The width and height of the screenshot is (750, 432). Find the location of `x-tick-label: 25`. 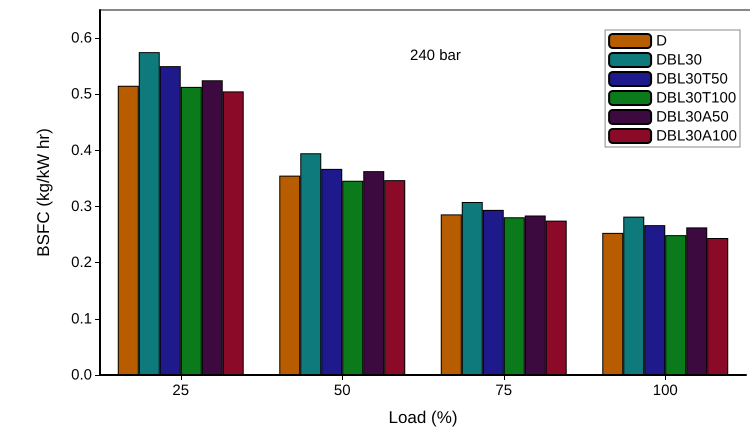

x-tick-label: 25 is located at coordinates (181, 390).